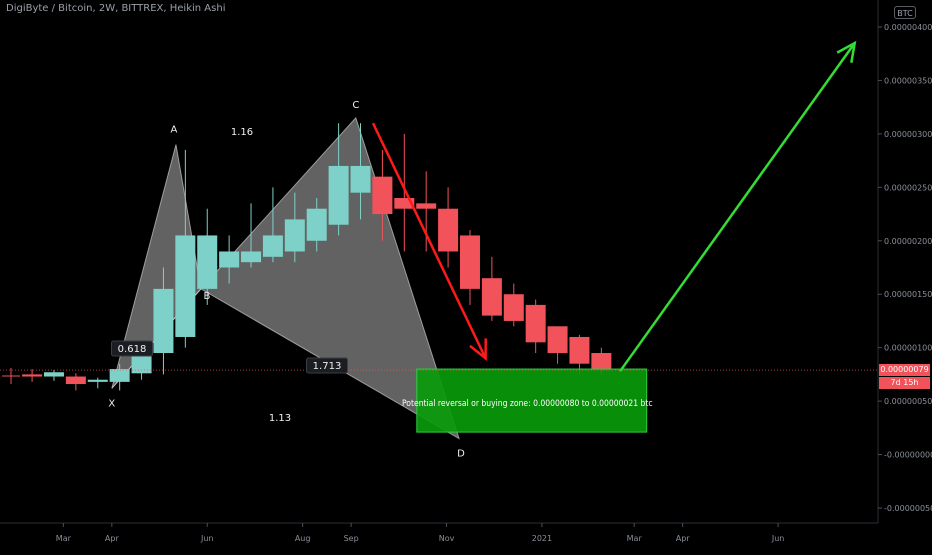  What do you see at coordinates (908, 508) in the screenshot?
I see `y-tick-label: -0.00000050` at bounding box center [908, 508].